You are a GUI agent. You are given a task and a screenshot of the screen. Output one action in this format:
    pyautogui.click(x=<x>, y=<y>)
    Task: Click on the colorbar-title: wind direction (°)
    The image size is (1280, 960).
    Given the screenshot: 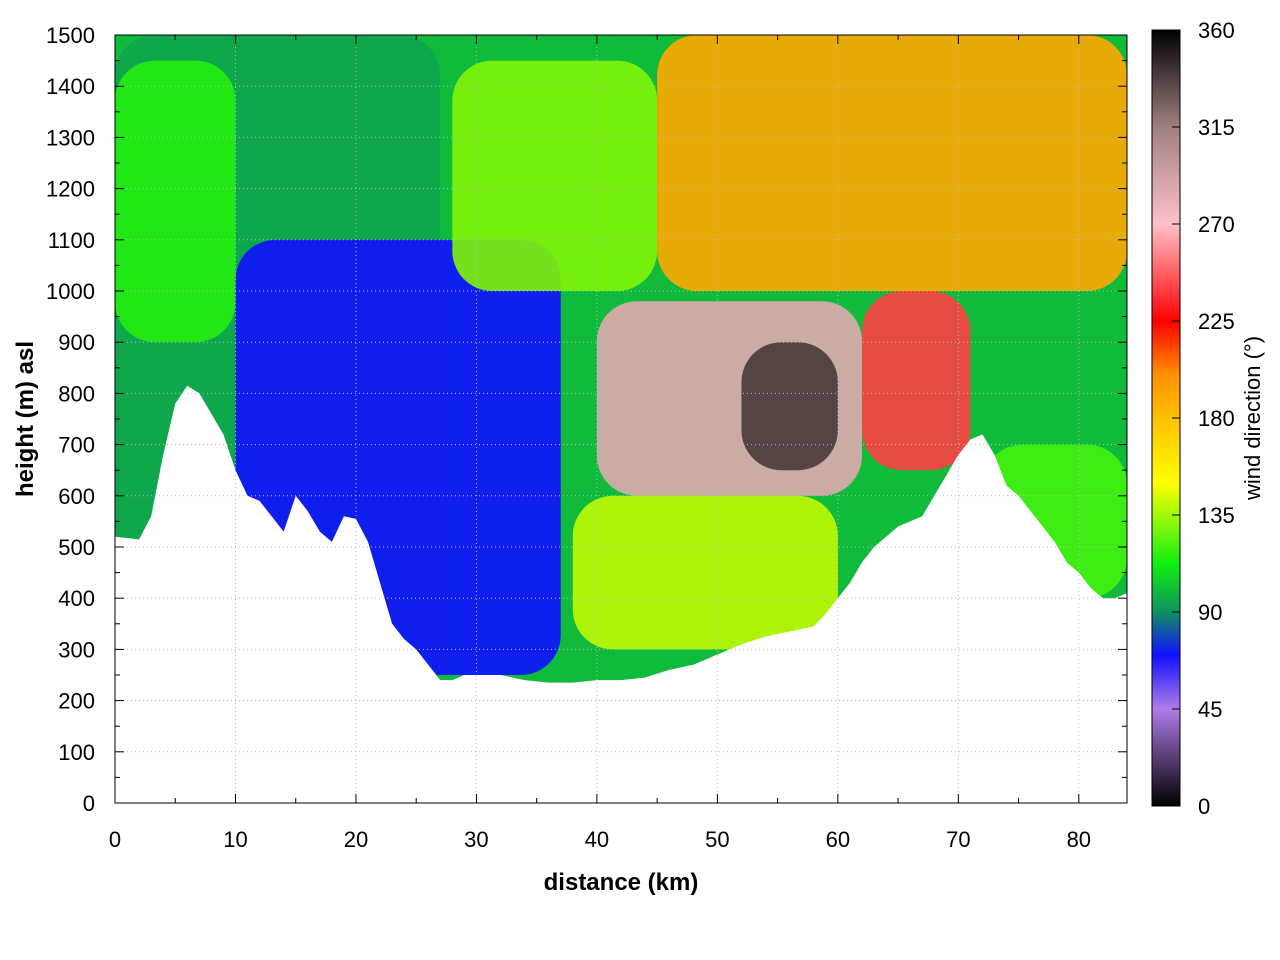 What is the action you would take?
    pyautogui.click(x=1252, y=418)
    